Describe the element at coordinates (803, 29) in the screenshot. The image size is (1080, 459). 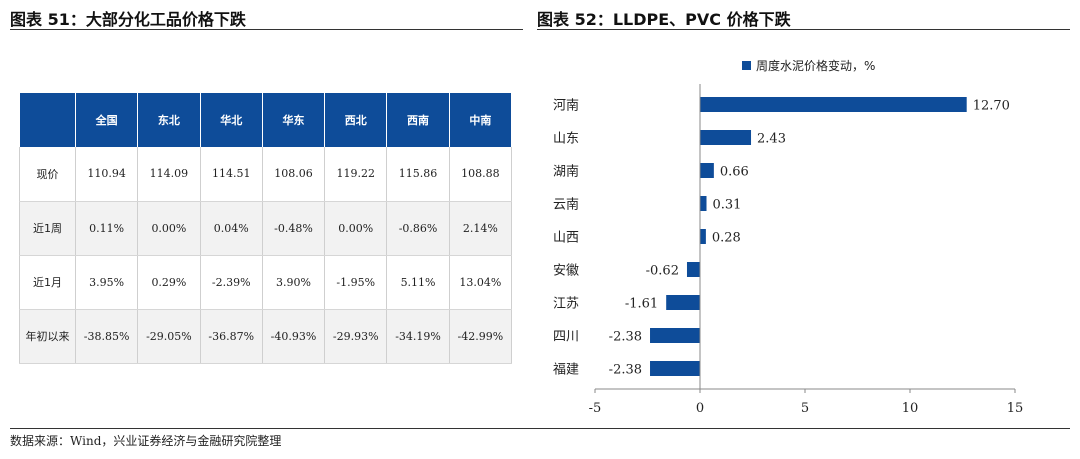
I see `right-title-rule` at that location.